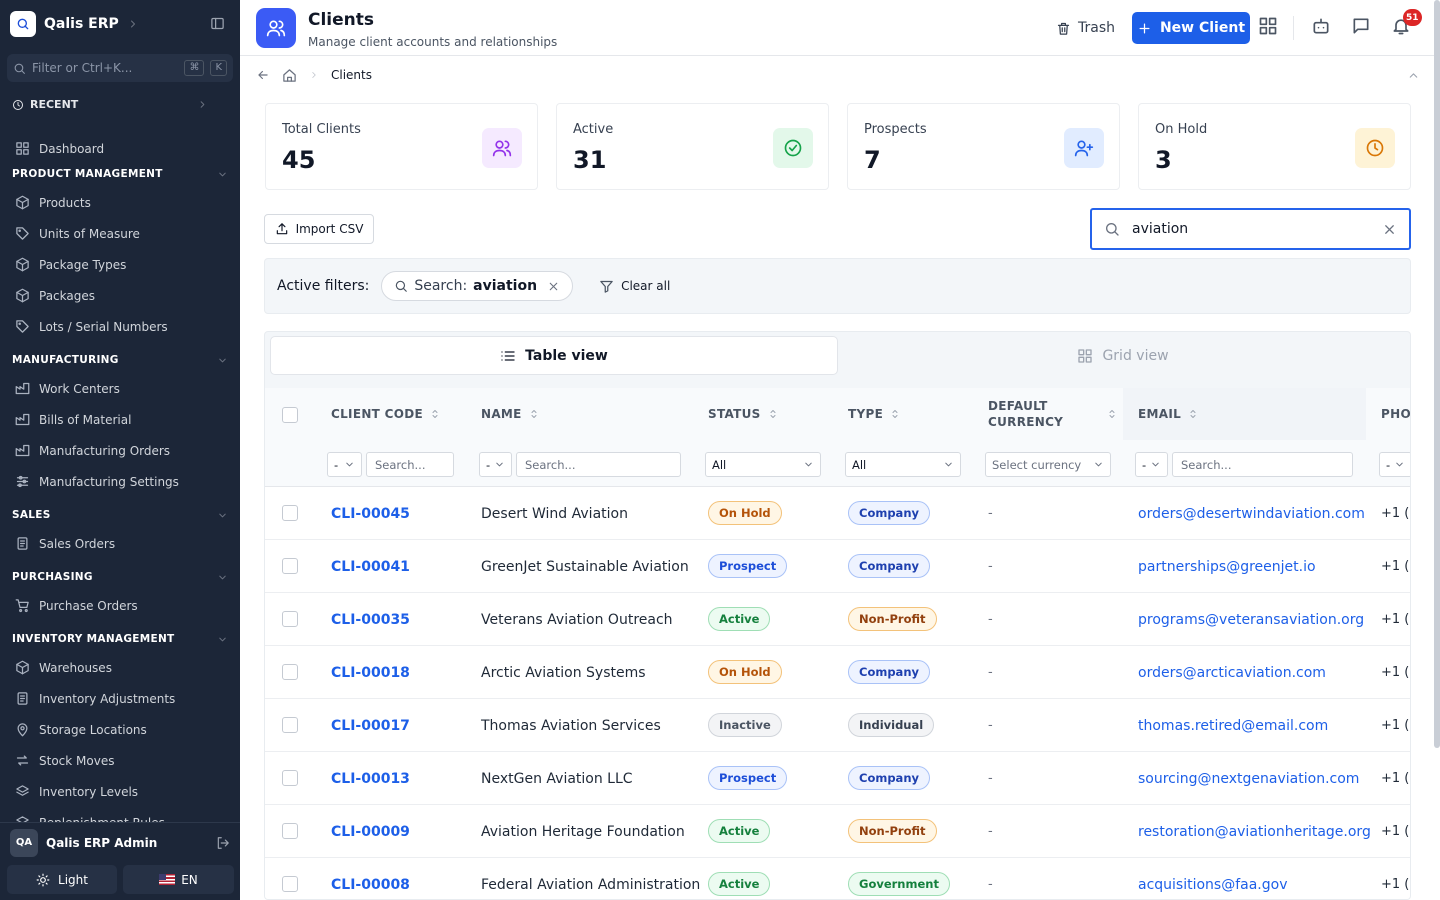 The height and width of the screenshot is (900, 1440). Describe the element at coordinates (120, 698) in the screenshot. I see `nav-item: Inventory Adjustments` at that location.